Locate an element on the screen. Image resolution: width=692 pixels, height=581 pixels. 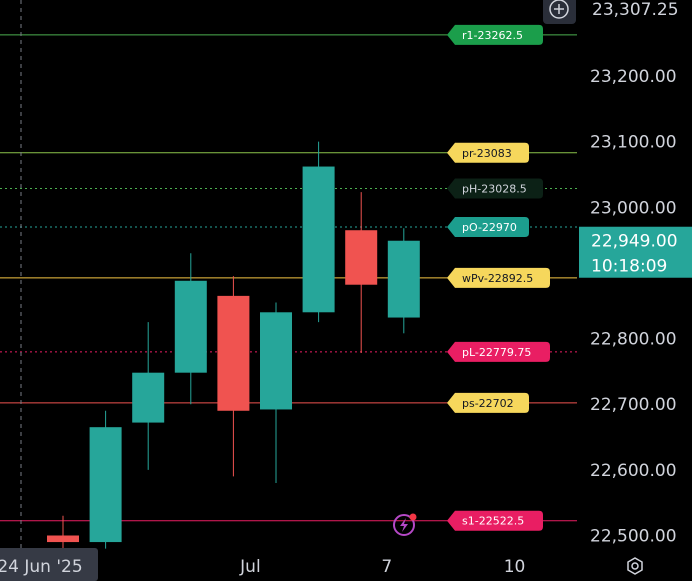
level-badge: pr-23083 is located at coordinates (488, 152).